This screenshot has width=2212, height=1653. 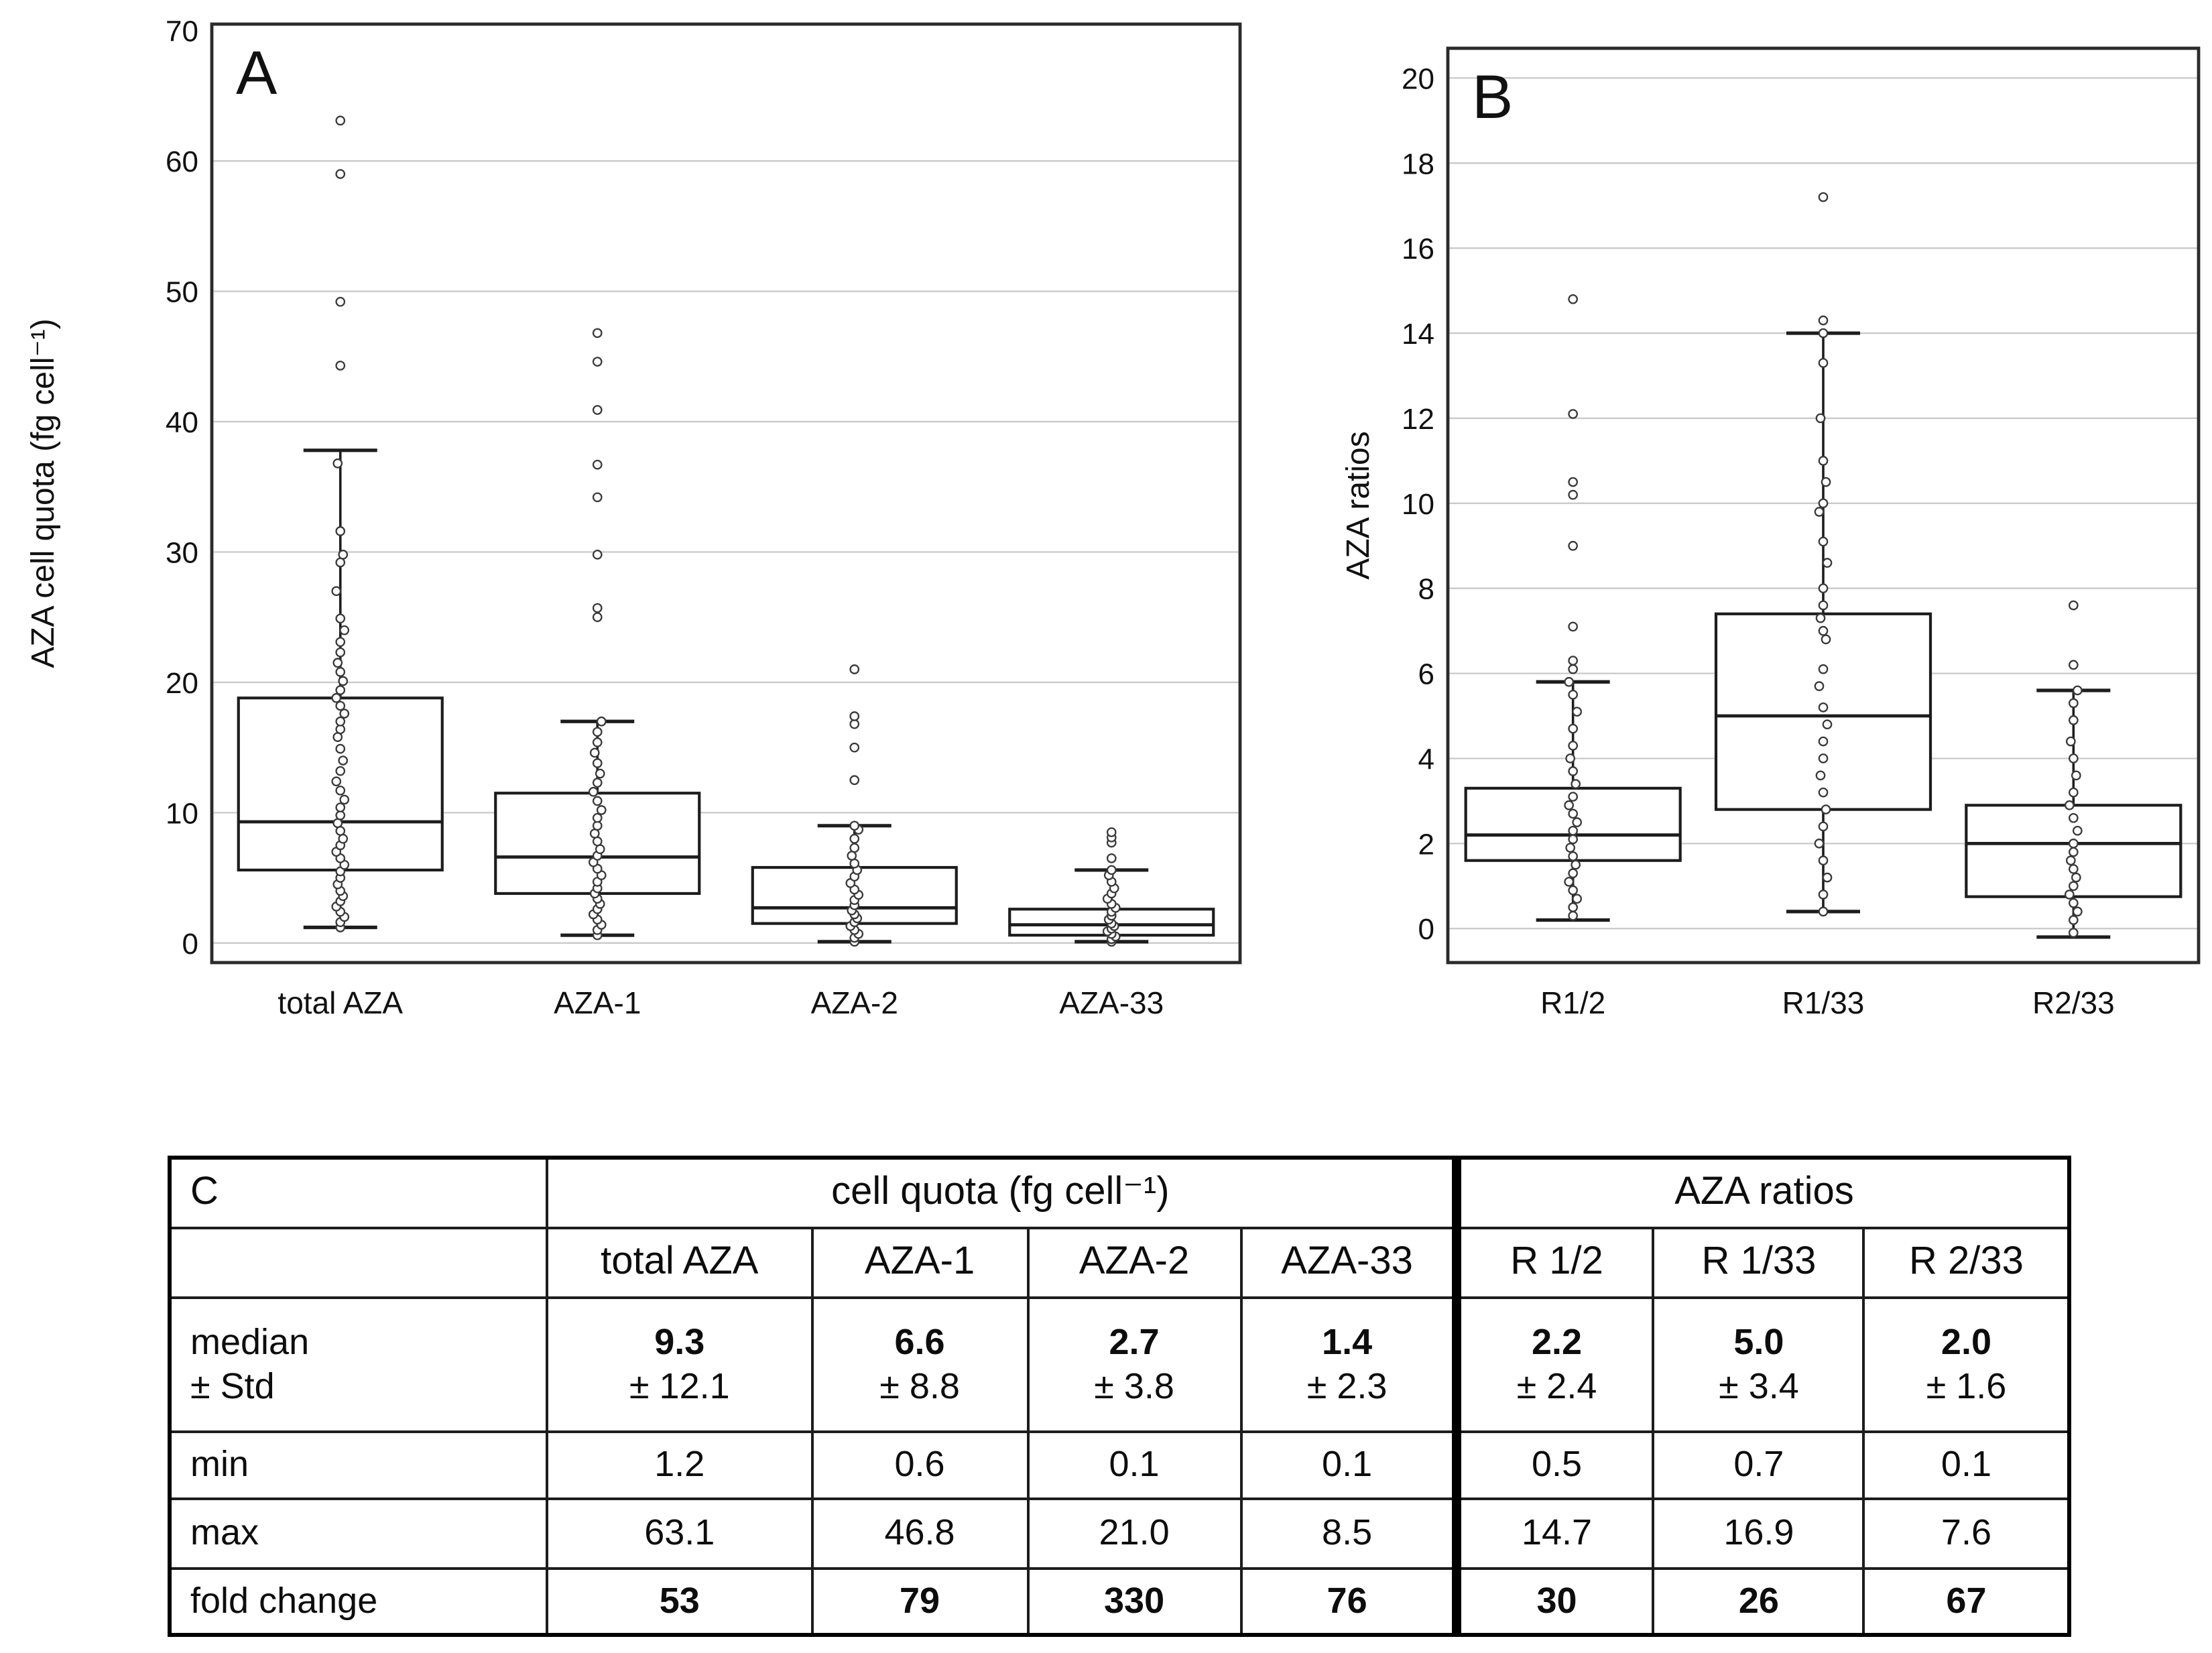 I want to click on y-axis-tick-label: 70, so click(x=182, y=31).